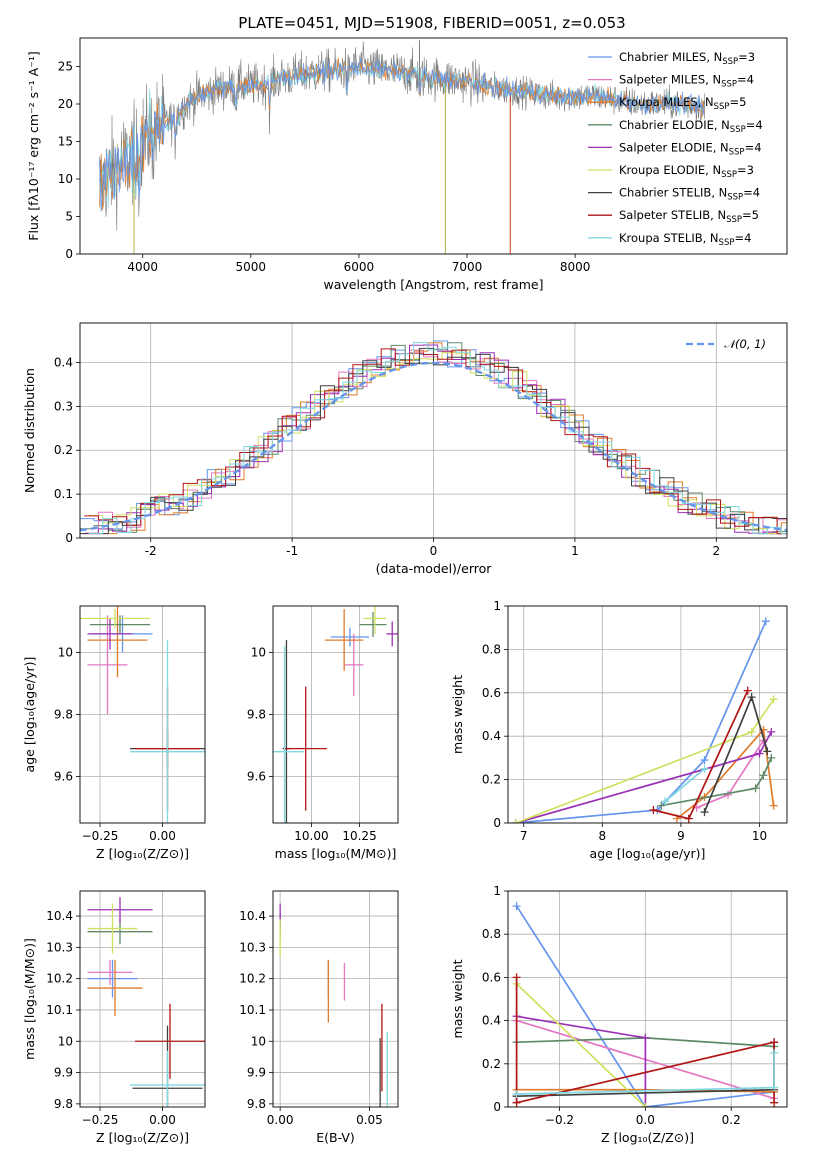 The image size is (819, 1170). I want to click on x-tick-label: 2, so click(716, 551).